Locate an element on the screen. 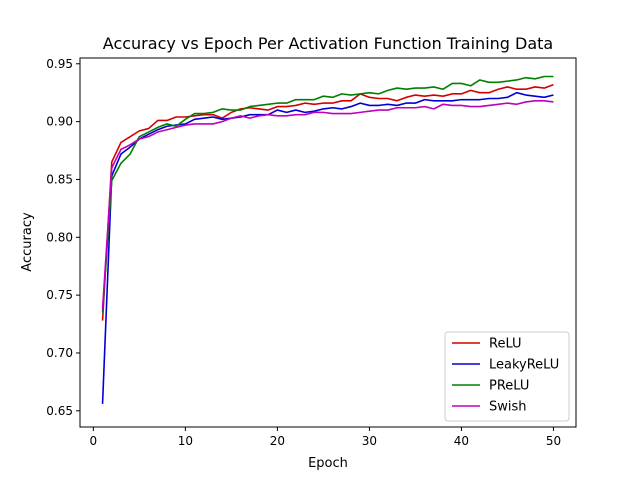  x-tick-label: 10 is located at coordinates (185, 441).